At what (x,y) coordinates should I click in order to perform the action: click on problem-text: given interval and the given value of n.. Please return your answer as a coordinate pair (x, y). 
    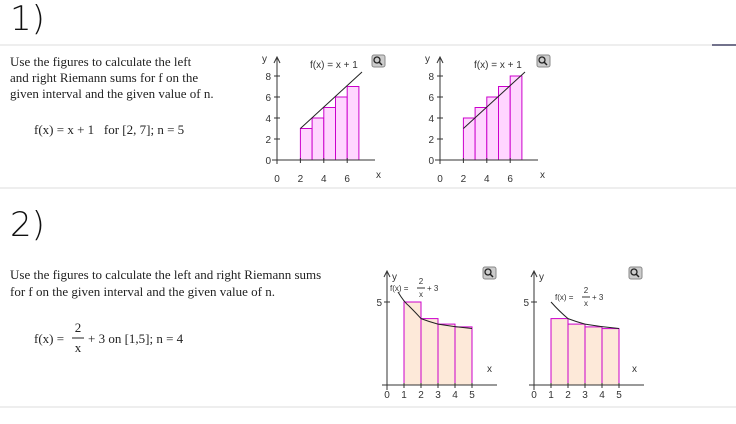
    Looking at the image, I should click on (112, 93).